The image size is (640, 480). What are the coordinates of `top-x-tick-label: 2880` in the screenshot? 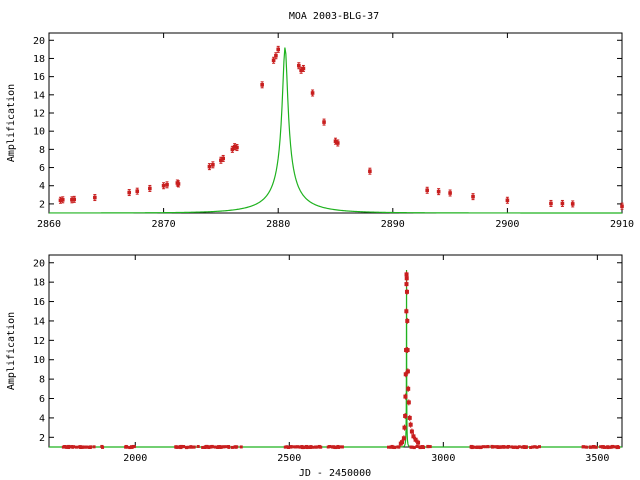 It's located at (278, 224).